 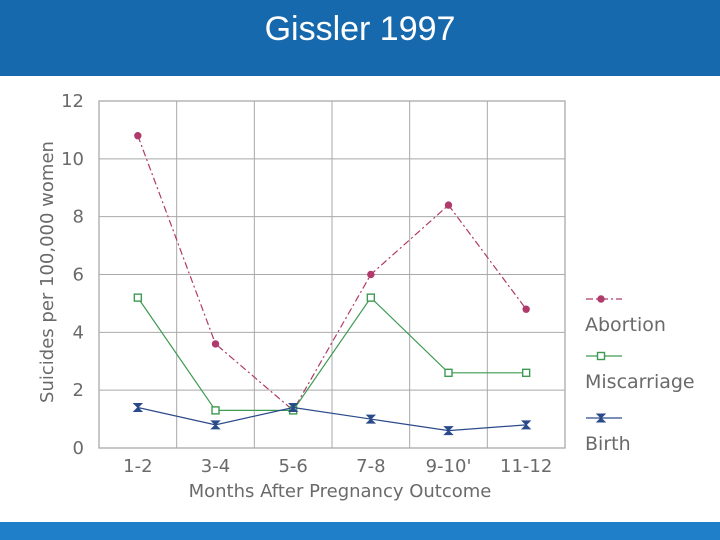 What do you see at coordinates (215, 466) in the screenshot?
I see `x-tick-label: 3-4` at bounding box center [215, 466].